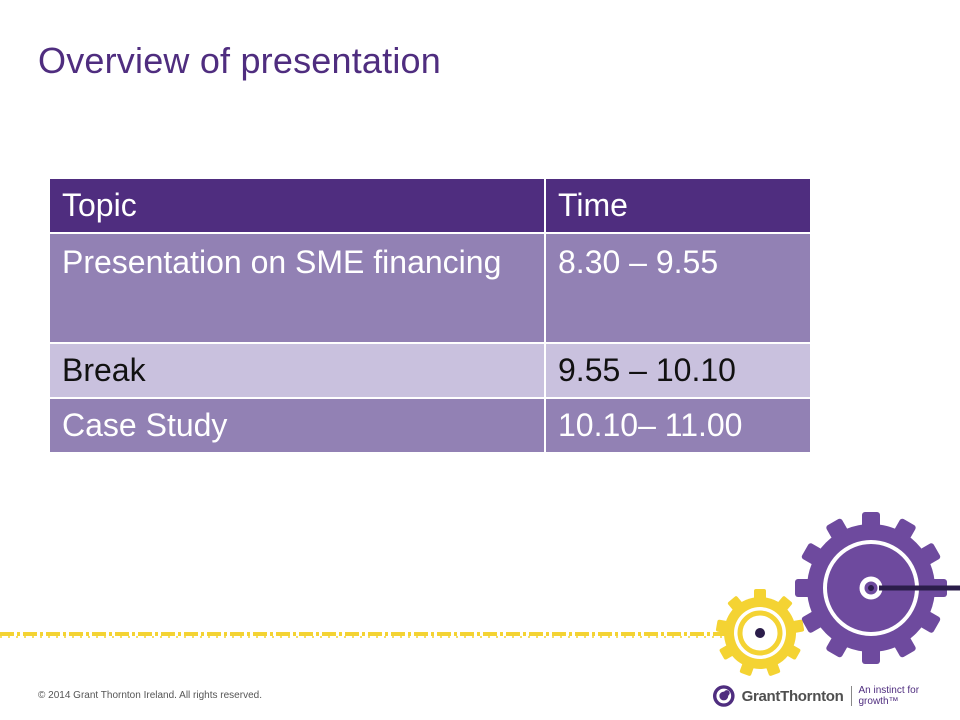  Describe the element at coordinates (678, 370) in the screenshot. I see `time-cell: 9.55 – 10.10` at that location.